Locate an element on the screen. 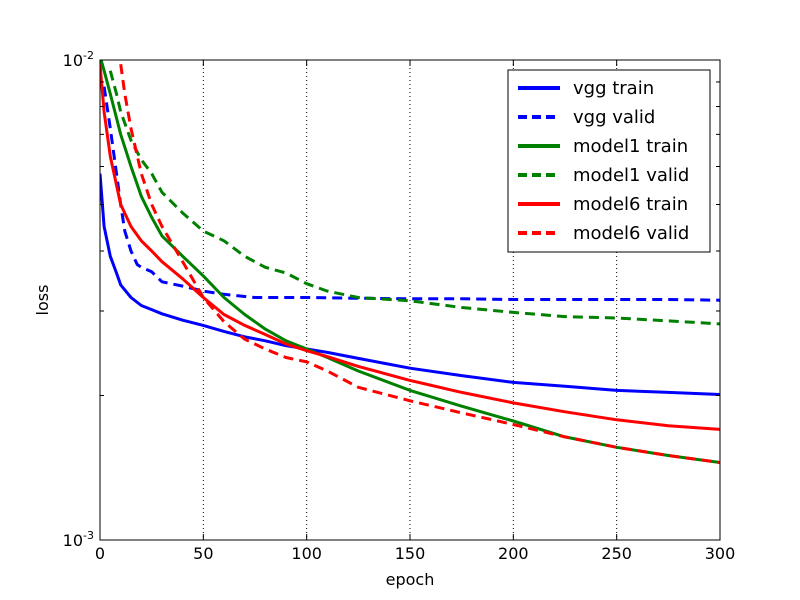 This screenshot has height=600, width=800. y-tick-label: 10⁻² is located at coordinates (78, 59).